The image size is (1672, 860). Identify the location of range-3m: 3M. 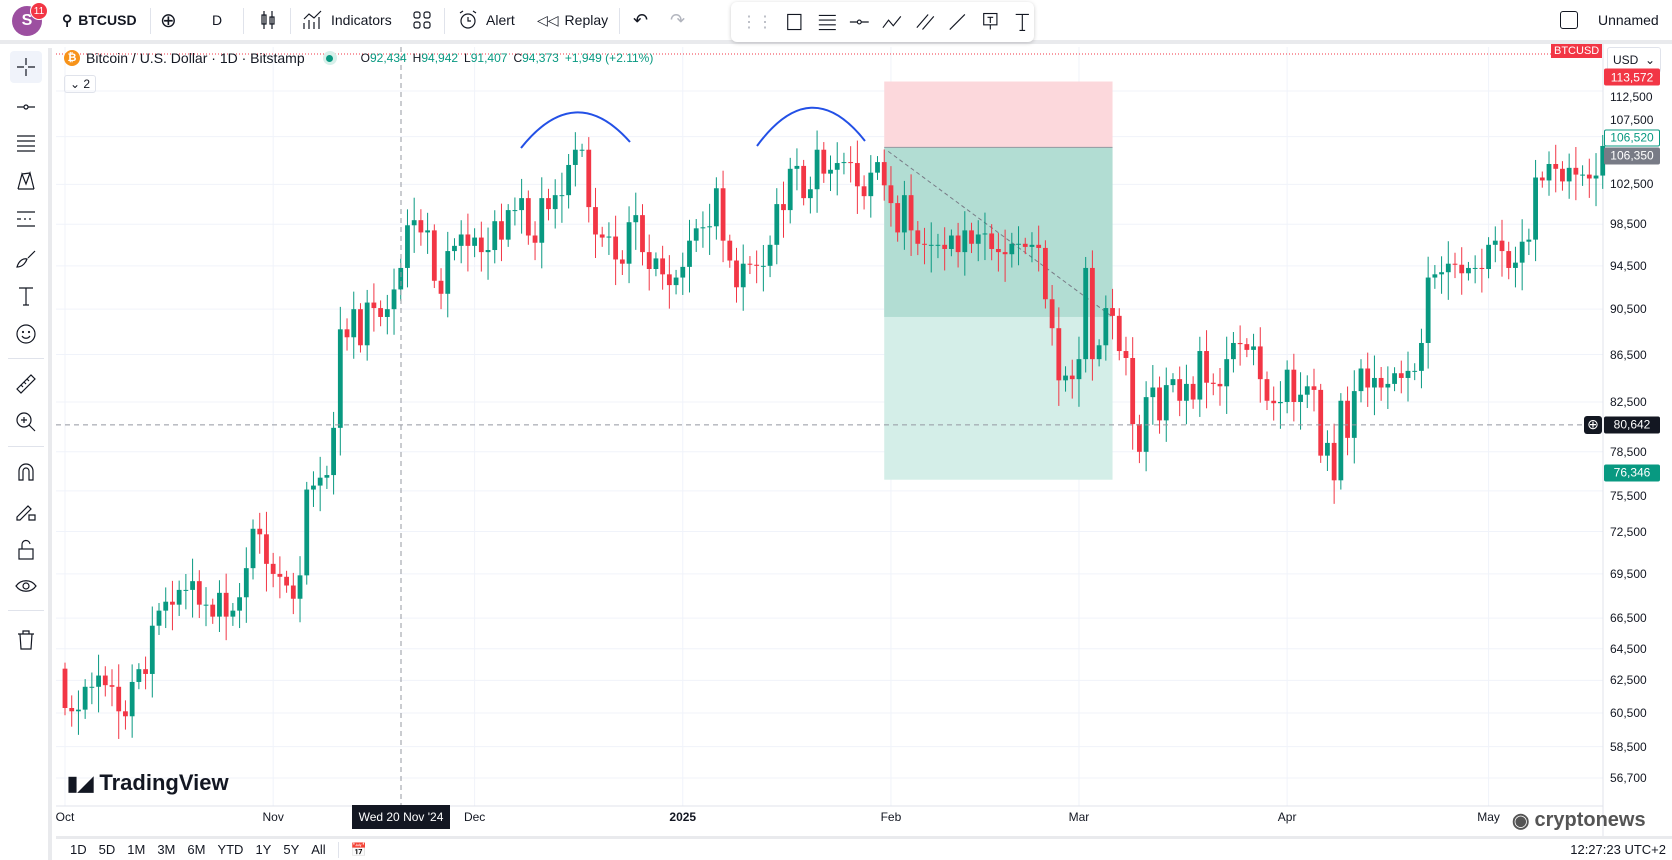
(166, 849).